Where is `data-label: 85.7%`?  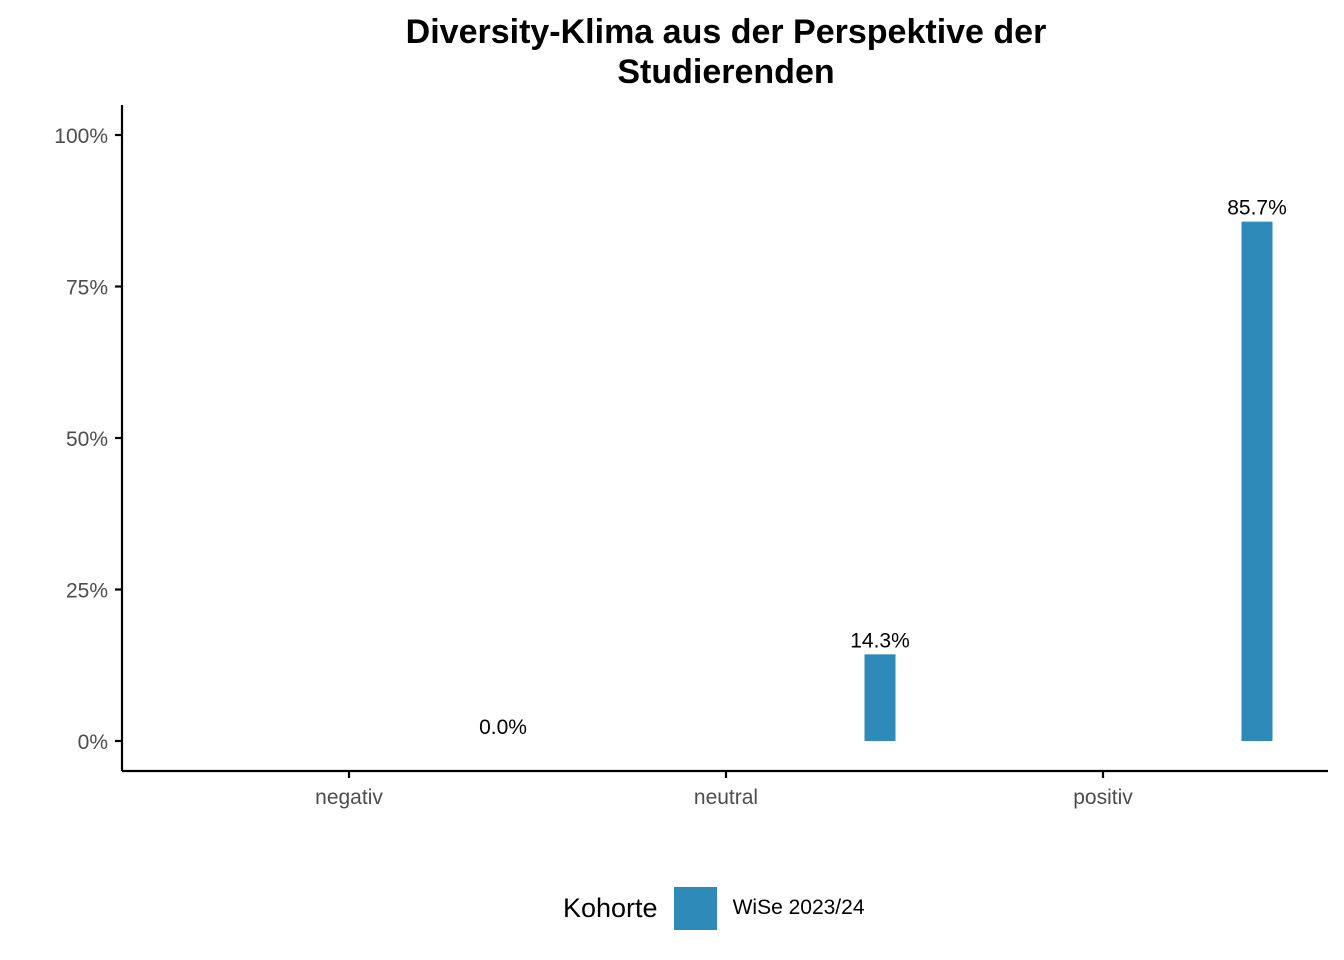 data-label: 85.7% is located at coordinates (1257, 208).